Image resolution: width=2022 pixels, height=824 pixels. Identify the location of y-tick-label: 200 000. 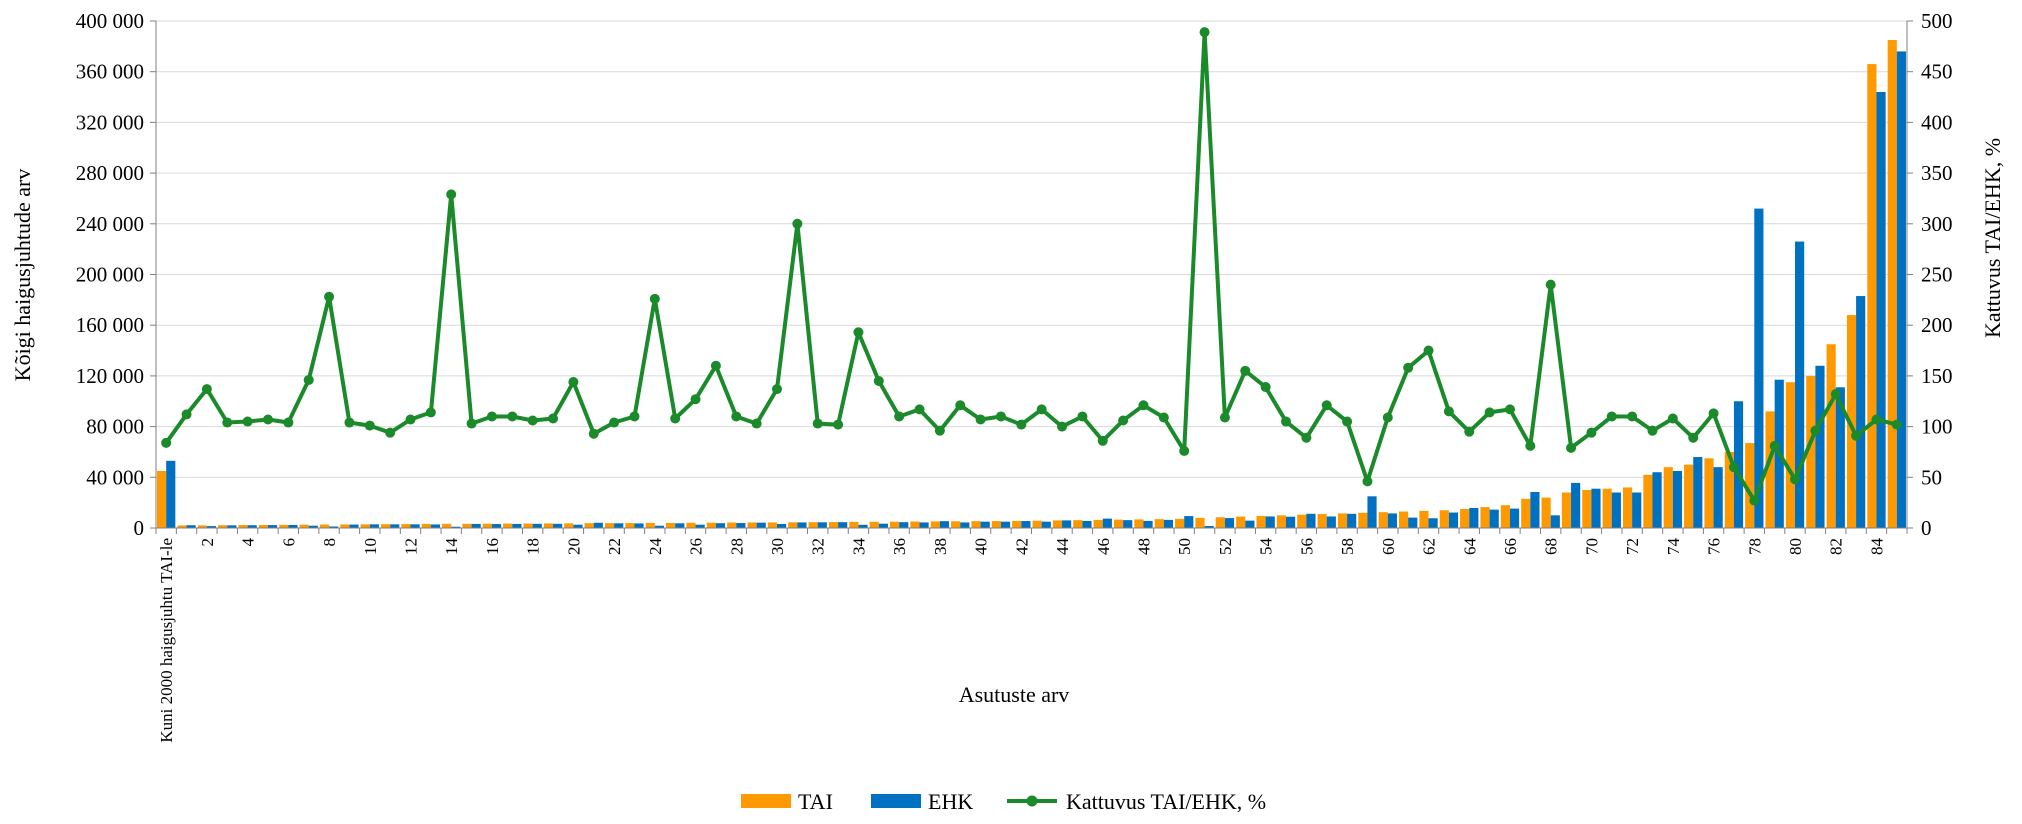
(110, 275).